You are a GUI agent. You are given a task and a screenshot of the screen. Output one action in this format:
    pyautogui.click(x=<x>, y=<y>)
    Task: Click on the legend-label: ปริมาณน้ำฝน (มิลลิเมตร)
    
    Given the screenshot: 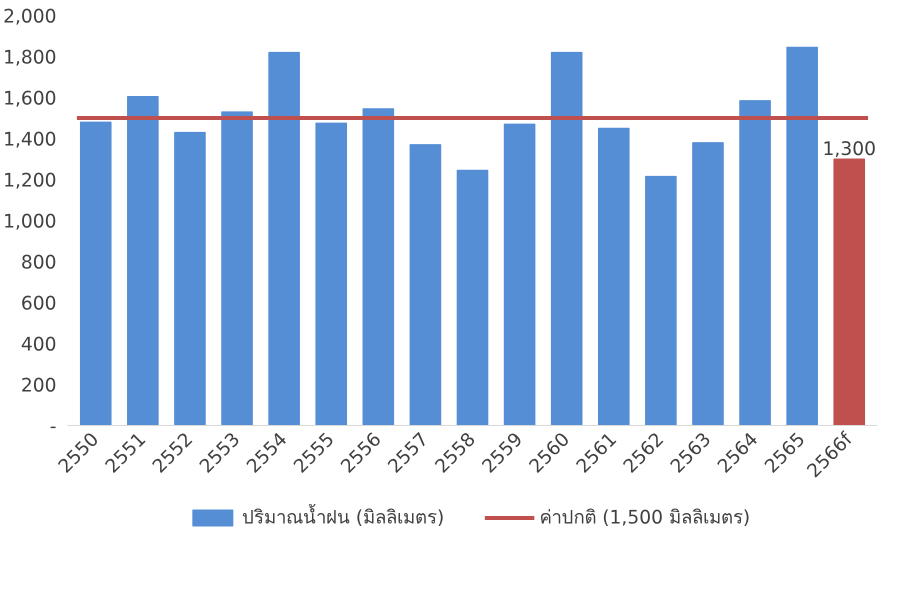 What is the action you would take?
    pyautogui.click(x=343, y=516)
    